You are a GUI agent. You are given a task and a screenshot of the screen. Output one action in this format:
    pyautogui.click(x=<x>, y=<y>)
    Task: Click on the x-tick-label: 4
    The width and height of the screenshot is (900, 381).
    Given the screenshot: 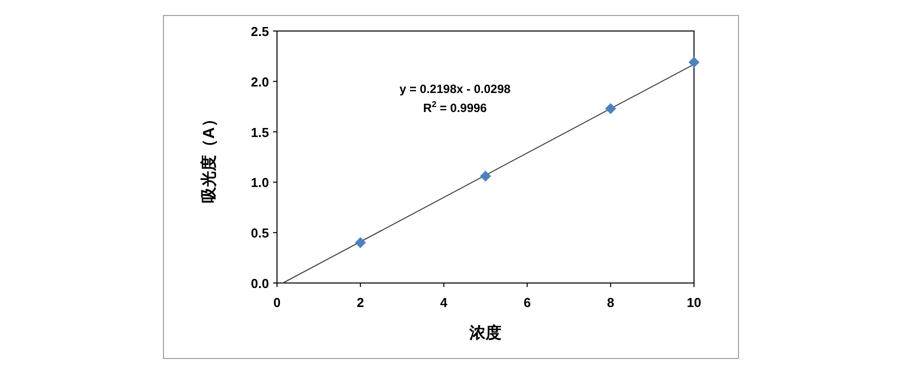 What is the action you would take?
    pyautogui.click(x=444, y=302)
    